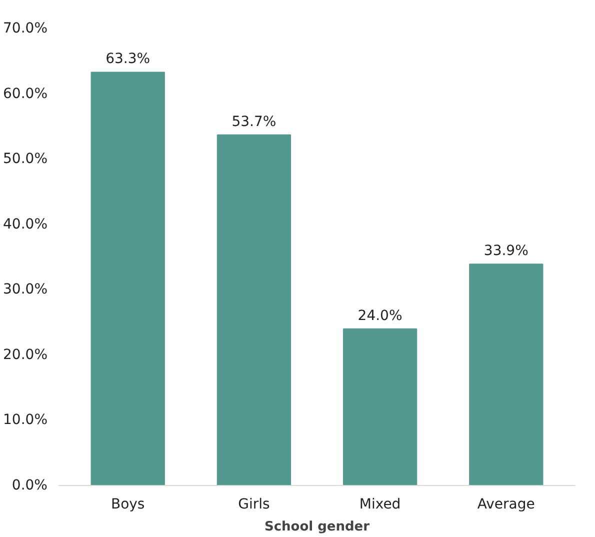  I want to click on y-tick-label: 50.0%, so click(25, 159).